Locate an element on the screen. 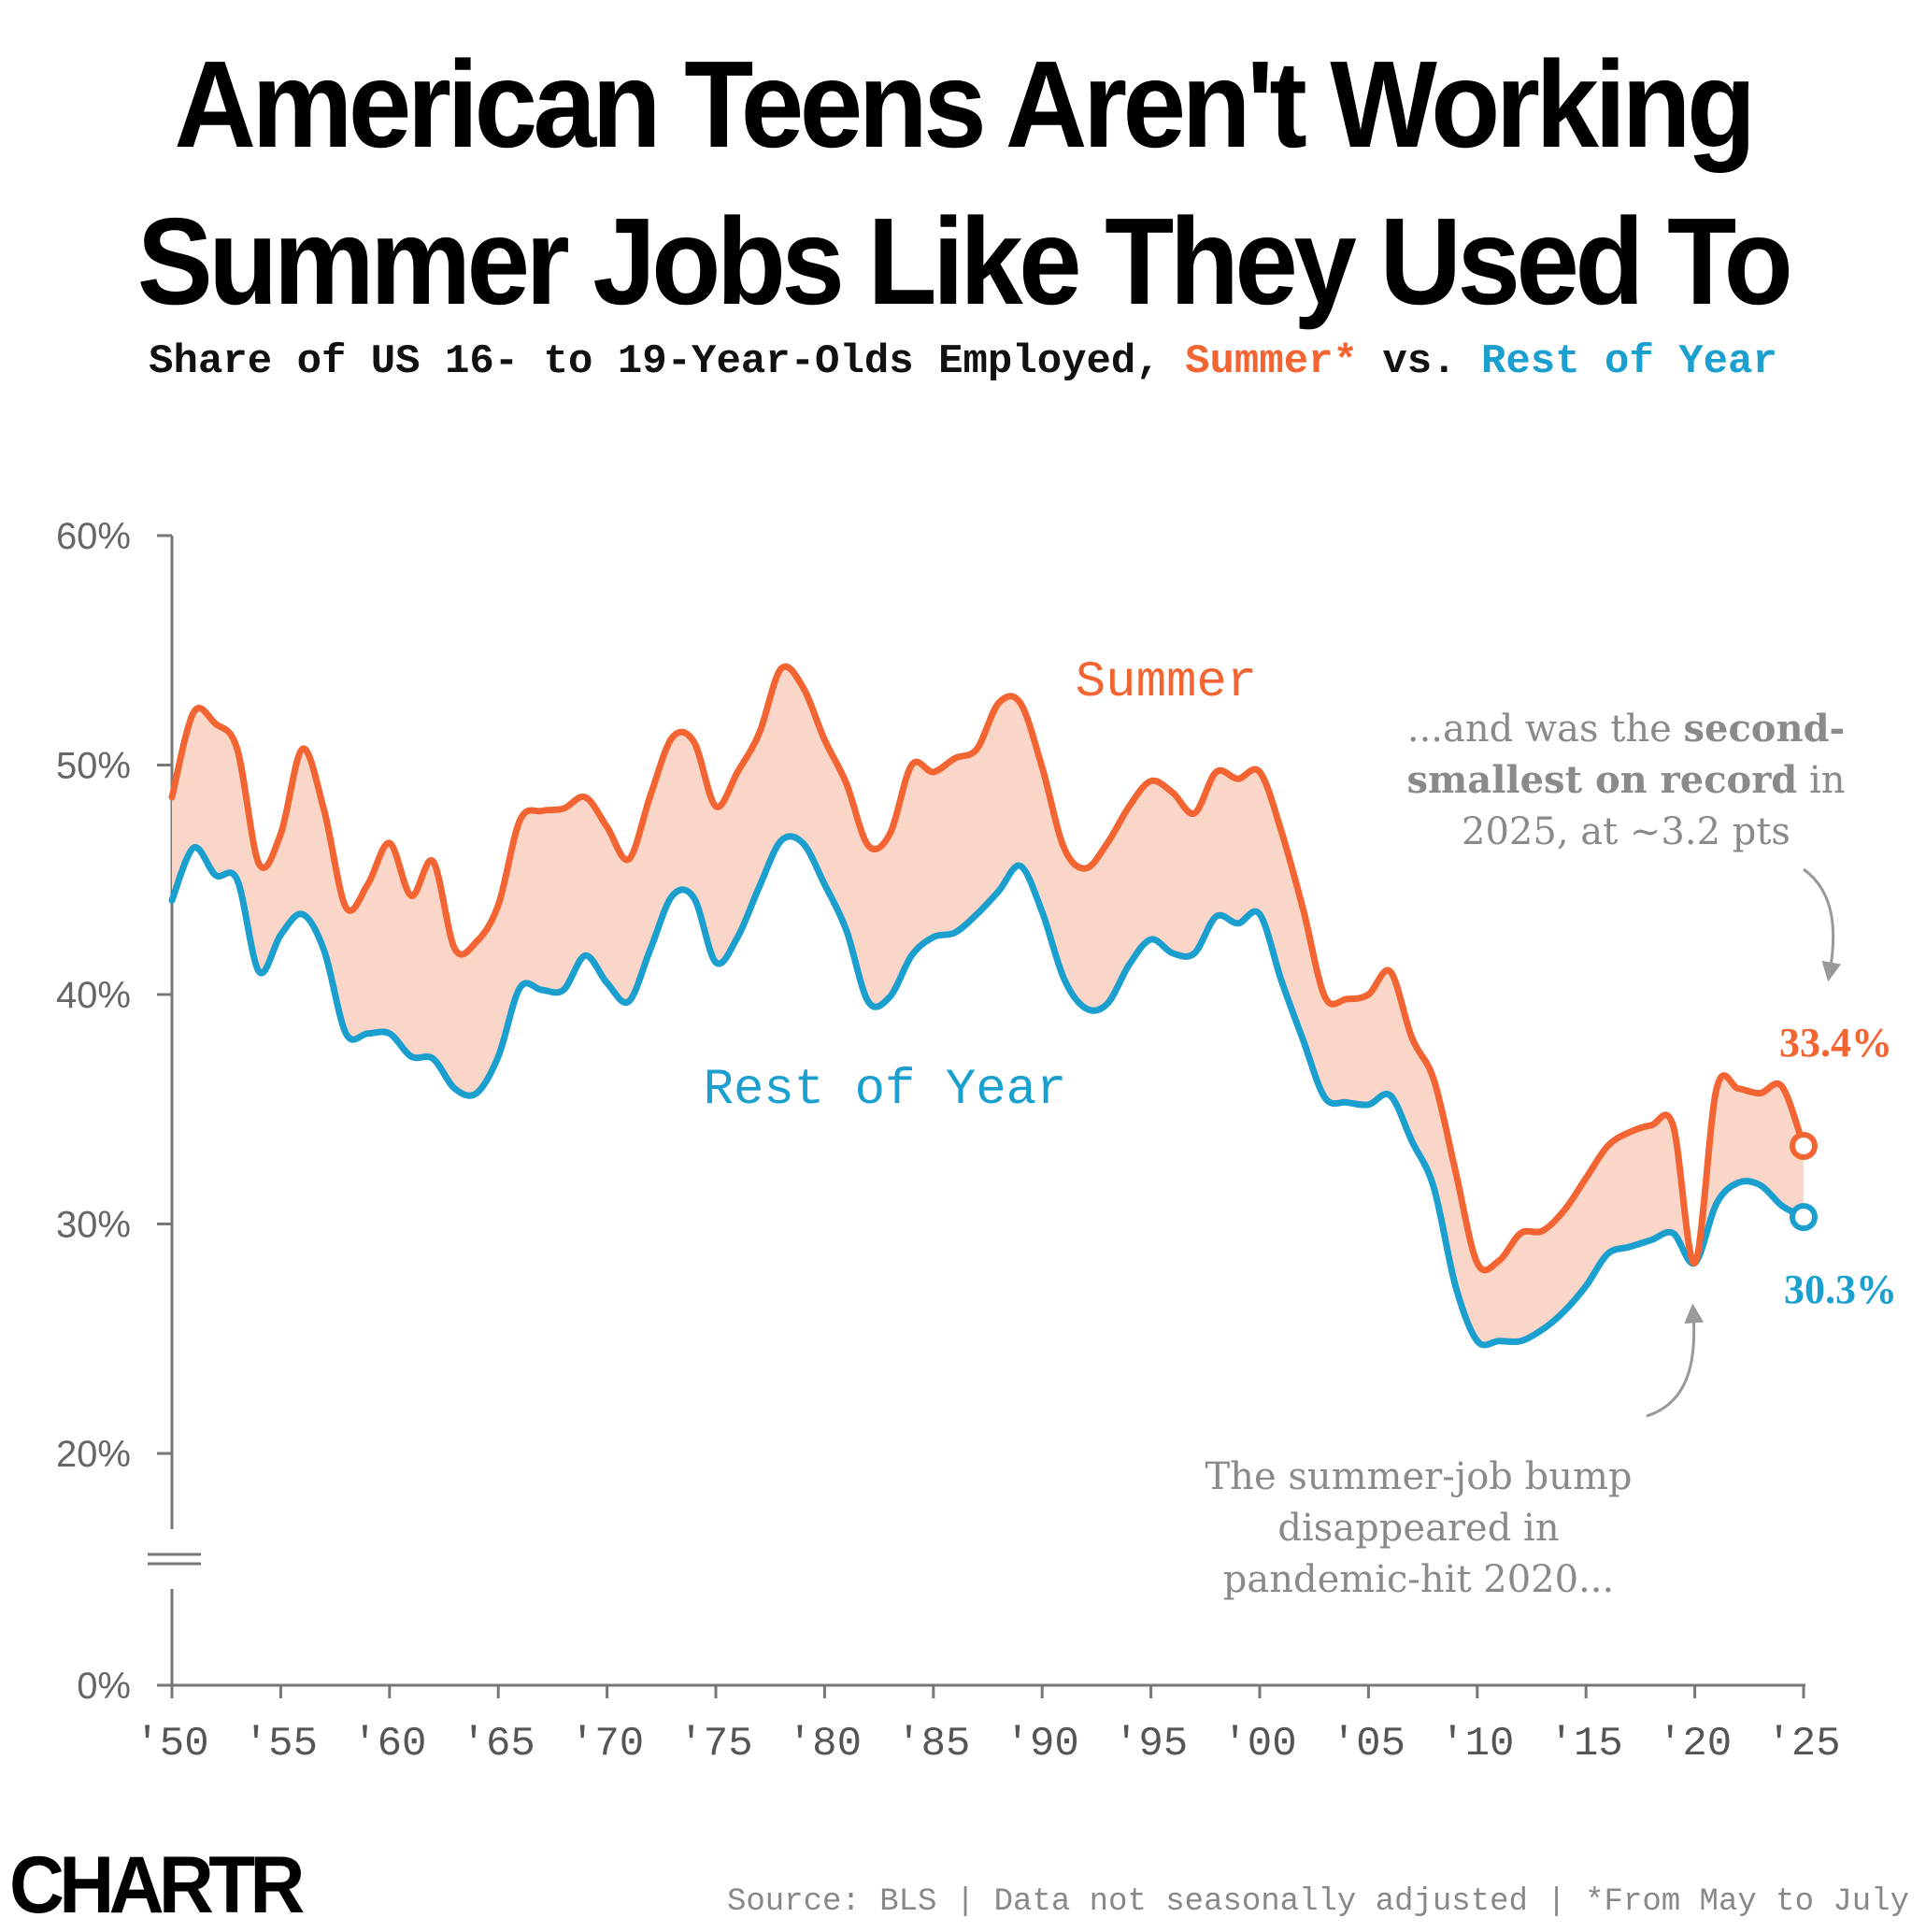 The width and height of the screenshot is (1926, 1932). x-tick-label: '95 is located at coordinates (1151, 1744).